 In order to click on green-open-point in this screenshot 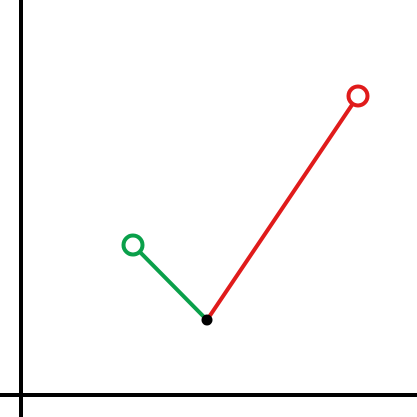, I will do `click(133, 245)`.